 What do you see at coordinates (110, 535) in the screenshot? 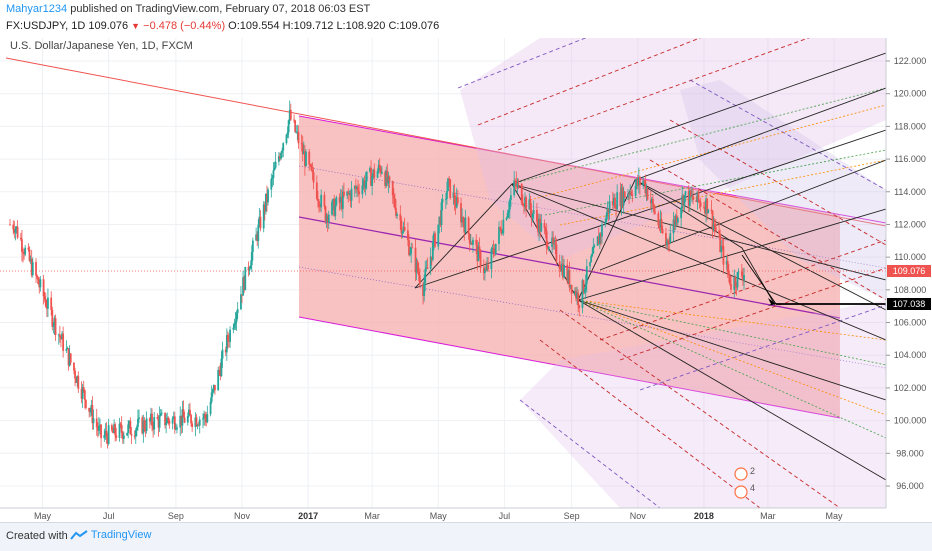
I see `tradingview-logo: TradingView` at bounding box center [110, 535].